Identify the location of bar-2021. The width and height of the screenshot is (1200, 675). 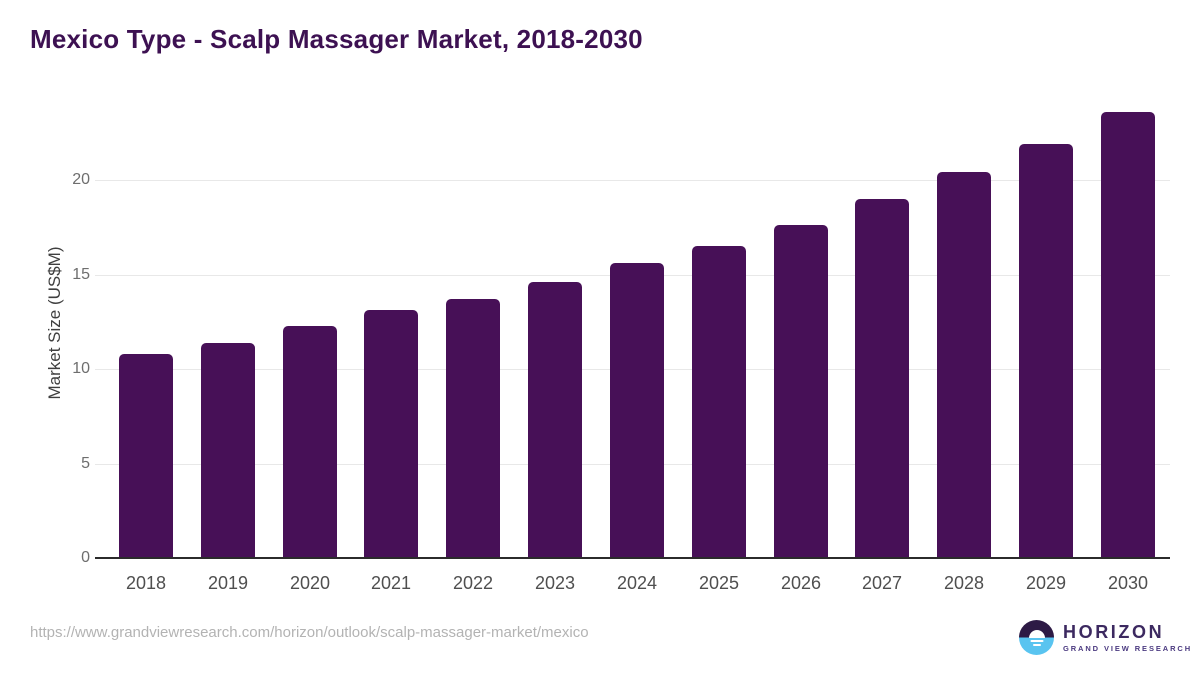
(391, 434).